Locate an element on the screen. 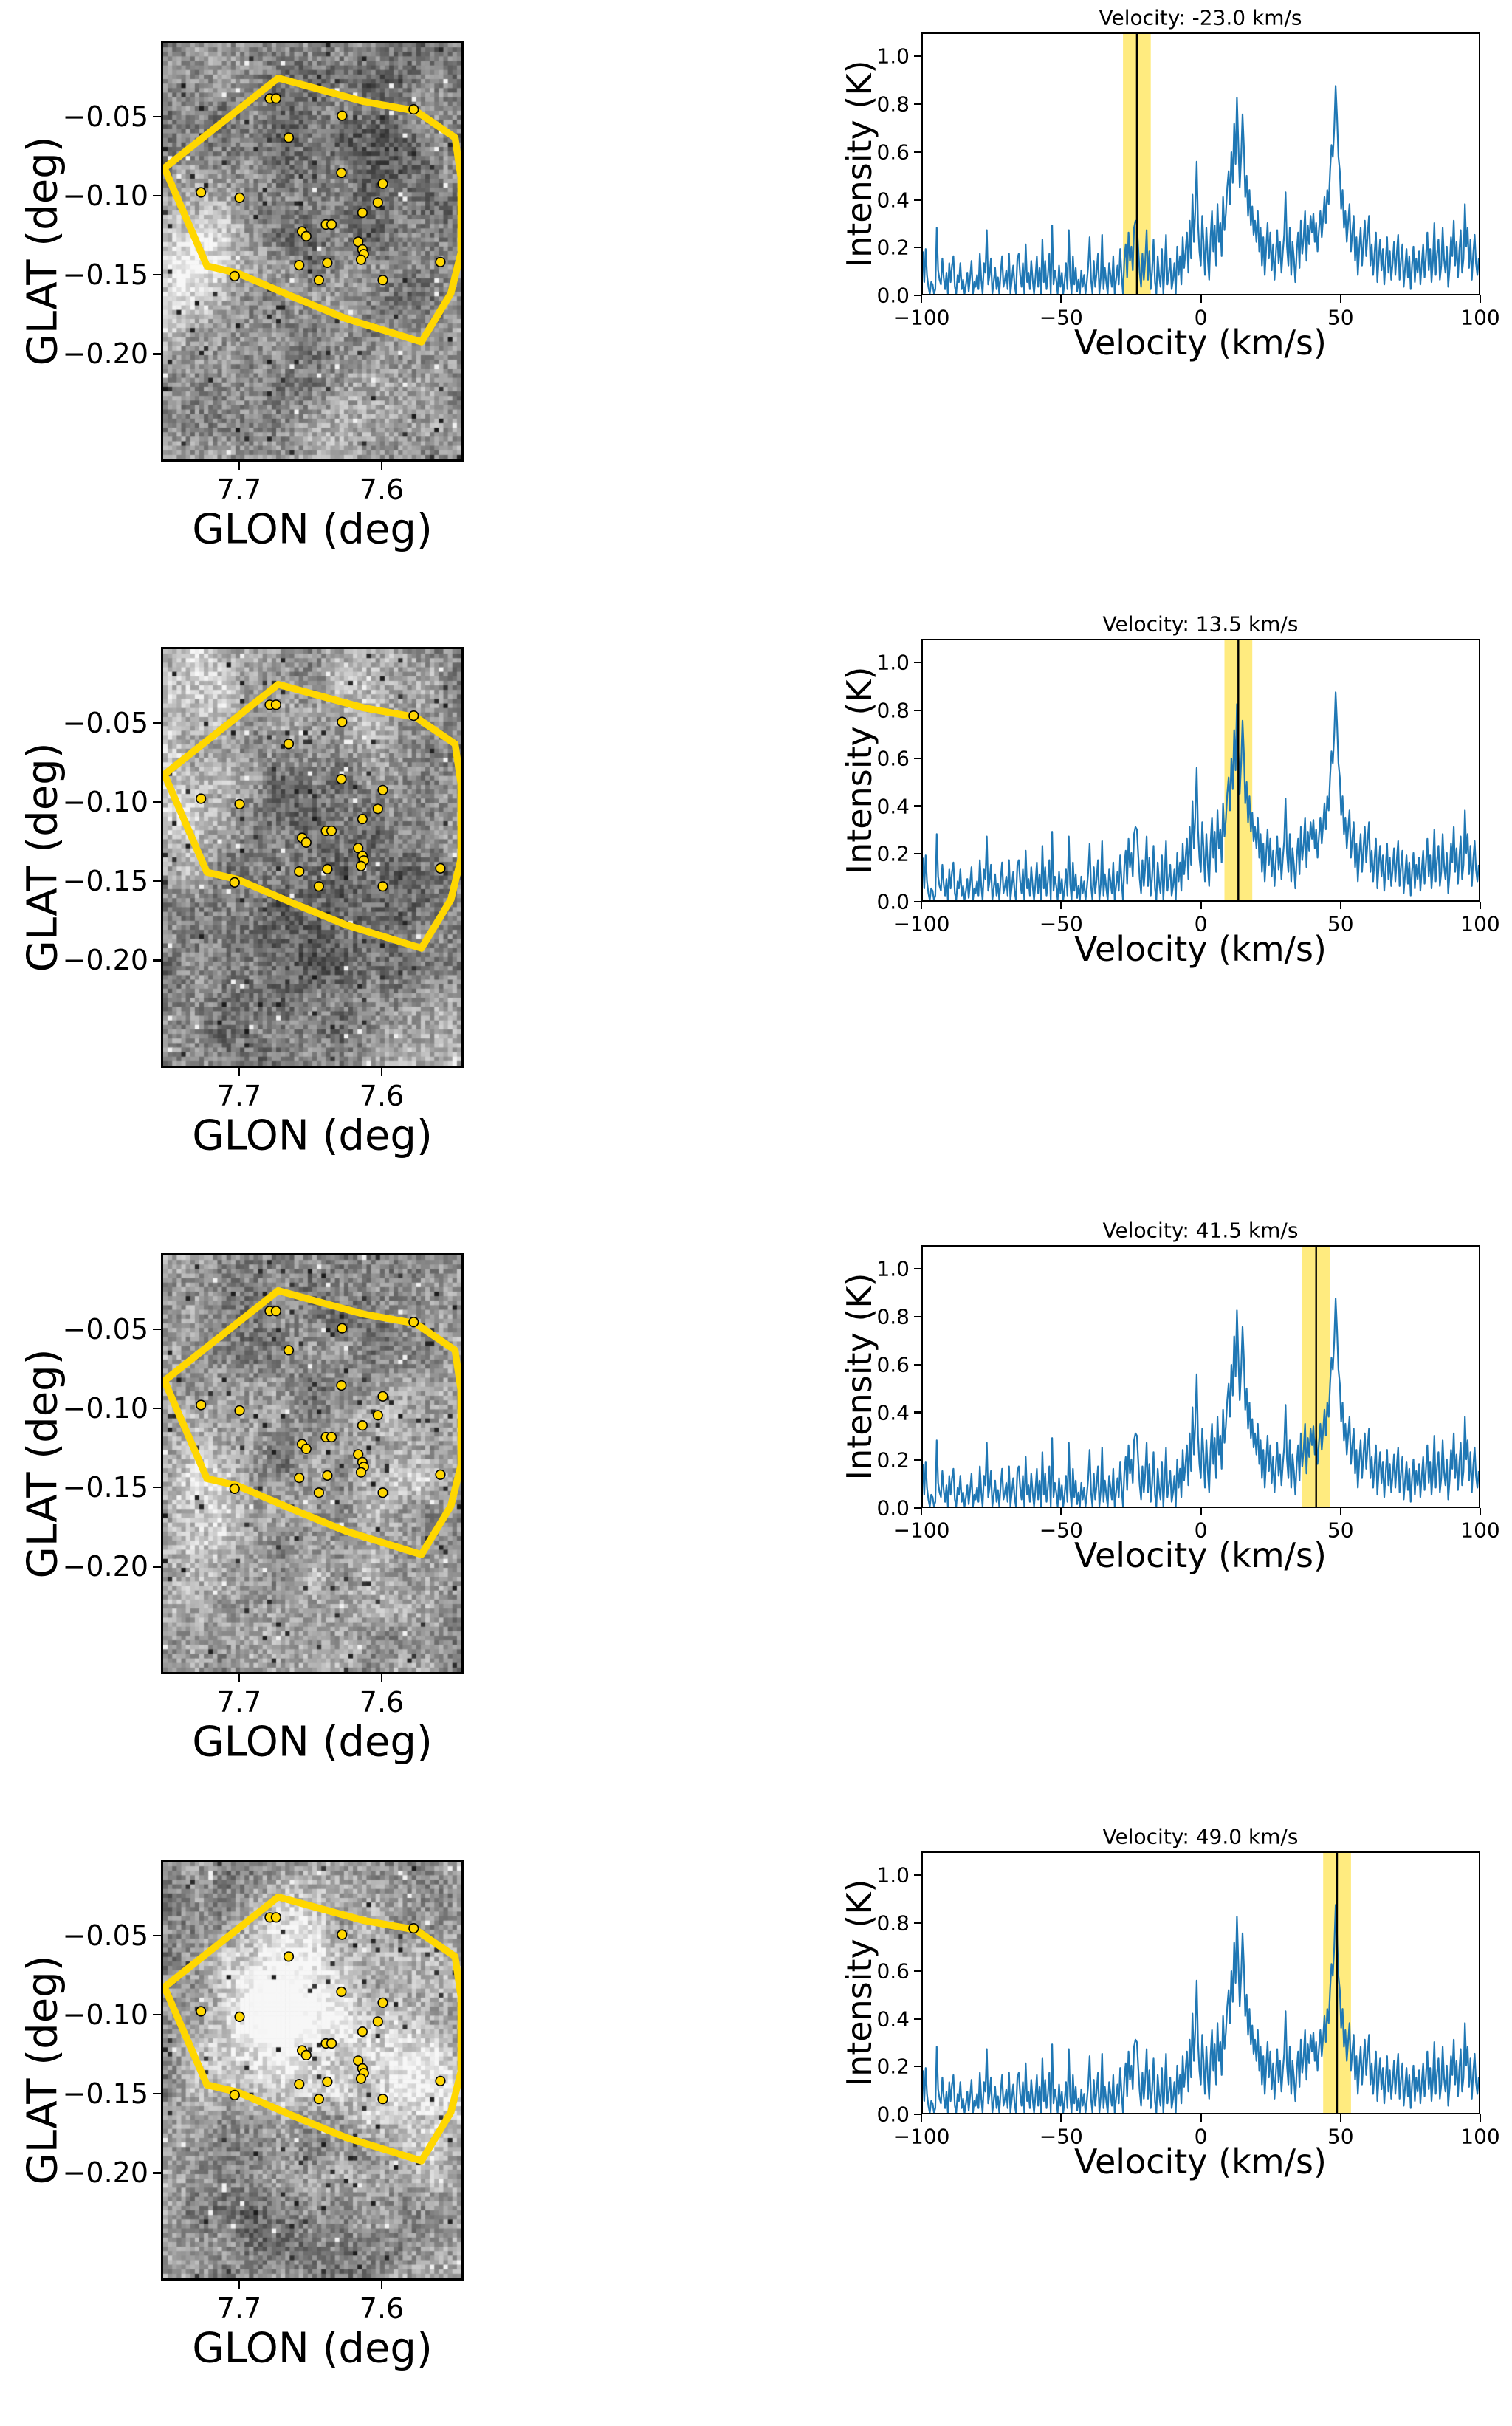 Image resolution: width=1512 pixels, height=2426 pixels. spec-tick-label: 0.4 is located at coordinates (893, 2020).